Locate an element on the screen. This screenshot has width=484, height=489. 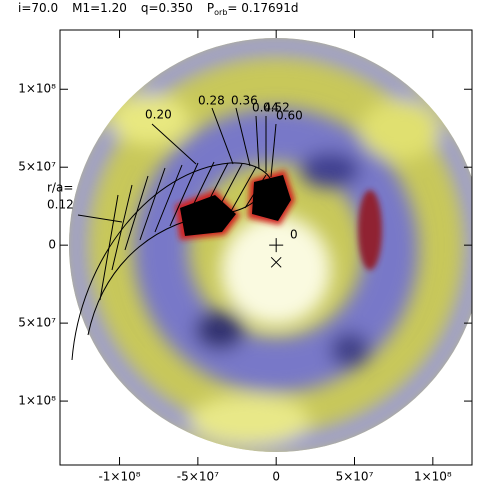
stream-radius-label: 0.60 is located at coordinates (289, 116).